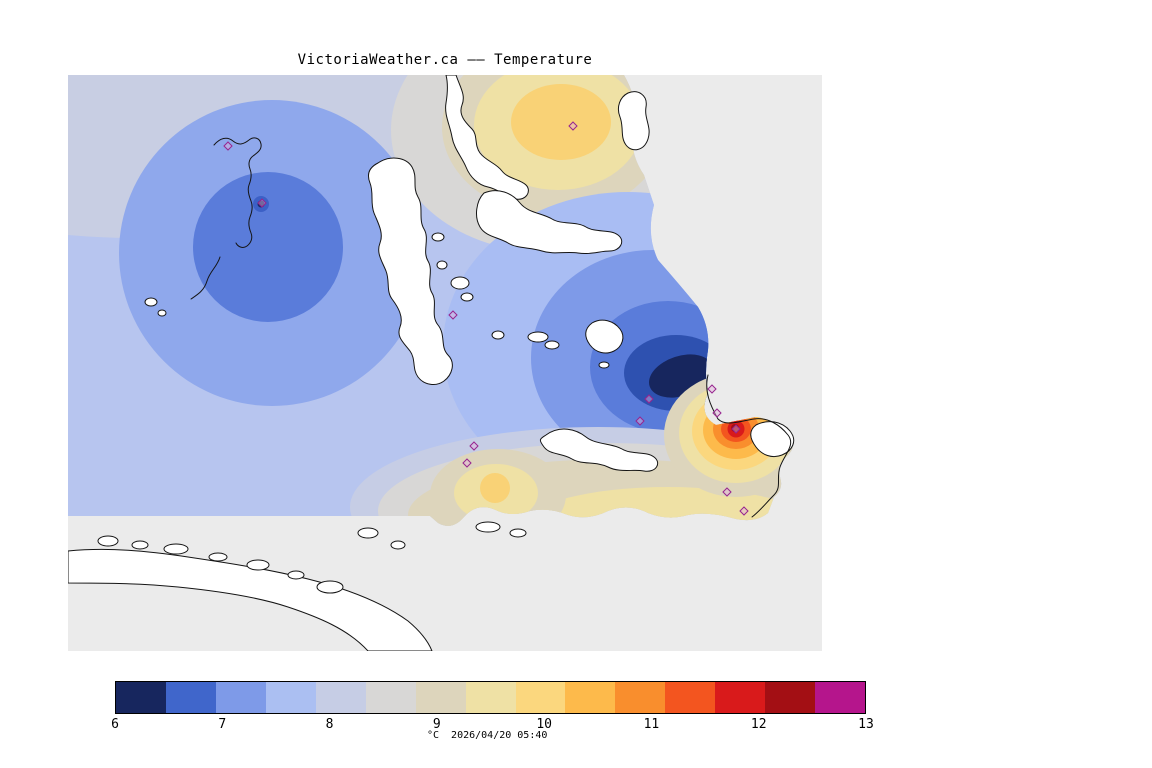  What do you see at coordinates (436, 724) in the screenshot?
I see `colorbar-tick-label: 9` at bounding box center [436, 724].